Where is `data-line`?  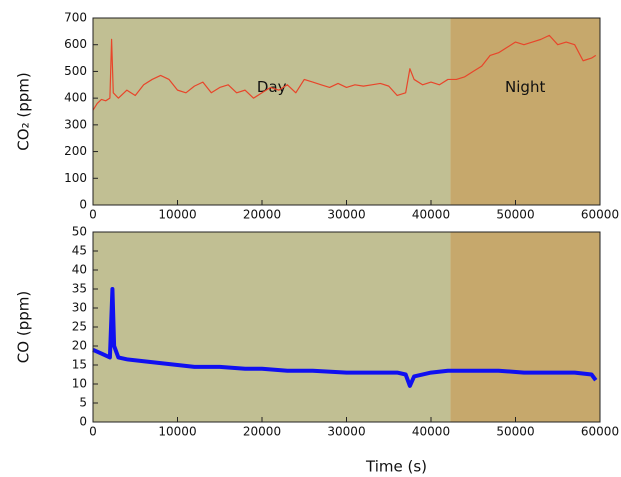
data-line is located at coordinates (344, 72).